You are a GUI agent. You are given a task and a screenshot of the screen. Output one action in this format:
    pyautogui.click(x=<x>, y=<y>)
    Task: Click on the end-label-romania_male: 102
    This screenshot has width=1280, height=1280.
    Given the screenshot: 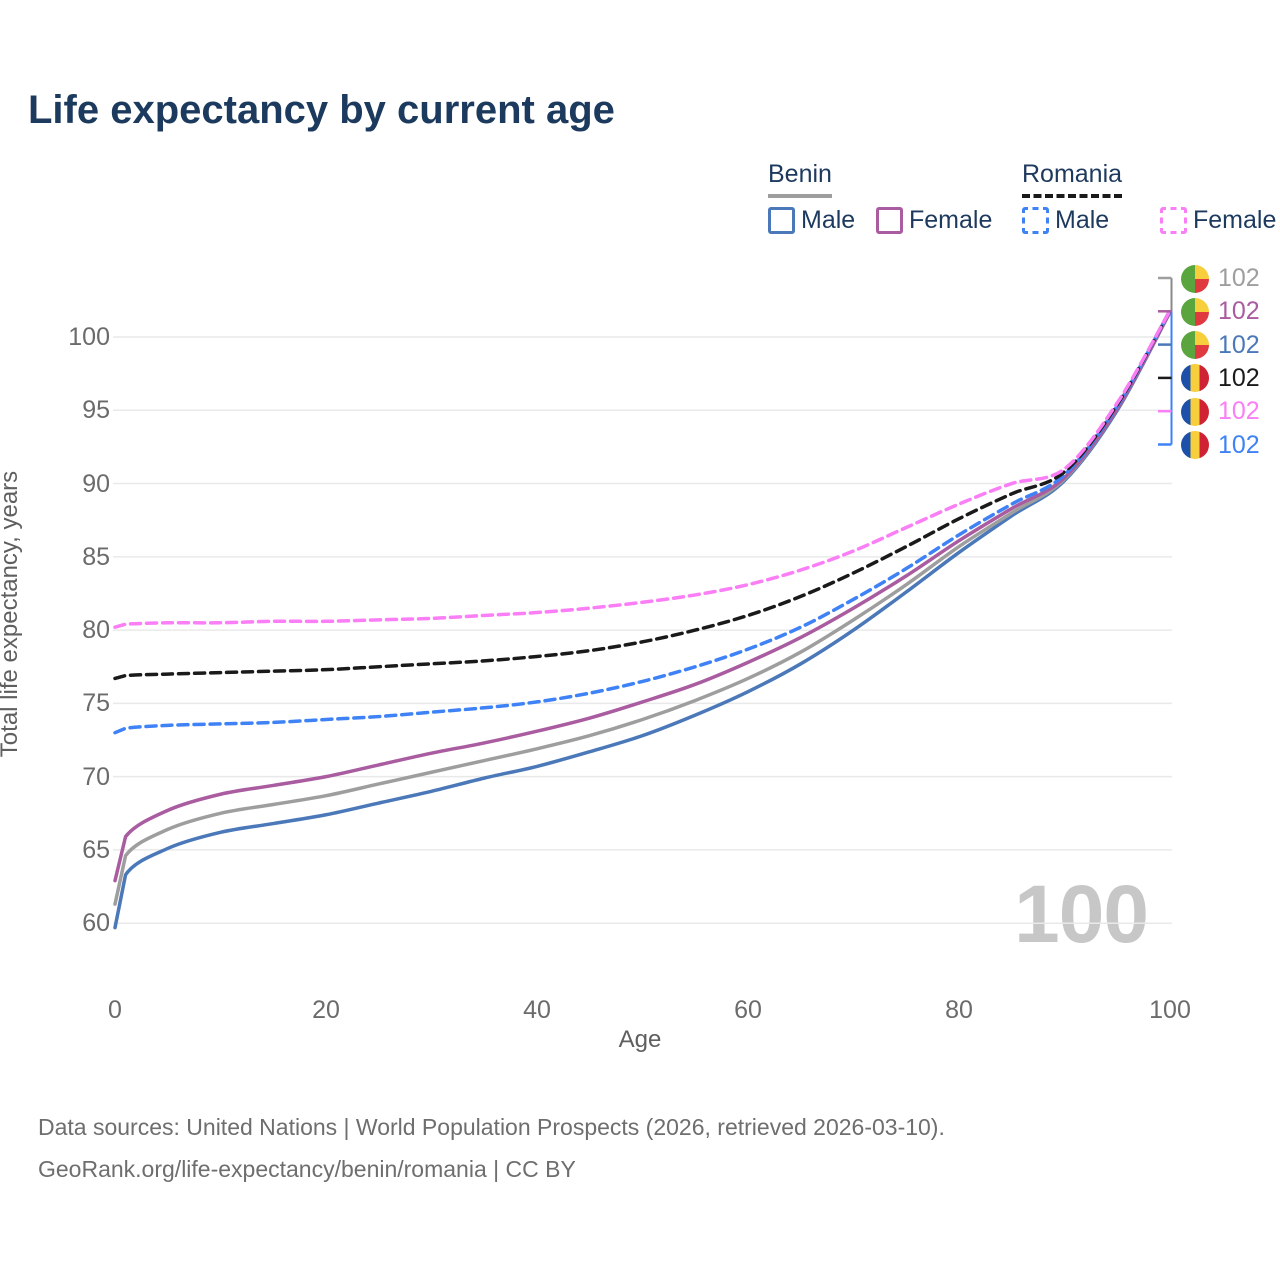 What is the action you would take?
    pyautogui.click(x=1220, y=445)
    